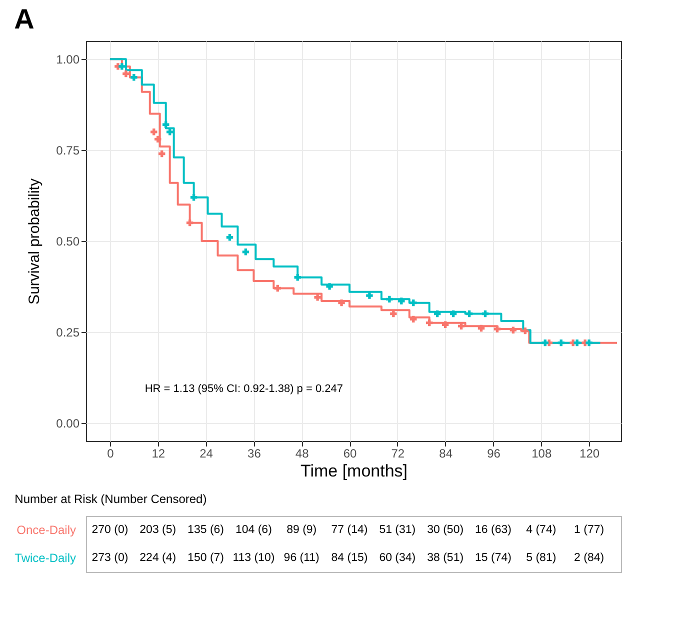 The height and width of the screenshot is (623, 682). What do you see at coordinates (397, 530) in the screenshot?
I see `text: 51 (31)` at bounding box center [397, 530].